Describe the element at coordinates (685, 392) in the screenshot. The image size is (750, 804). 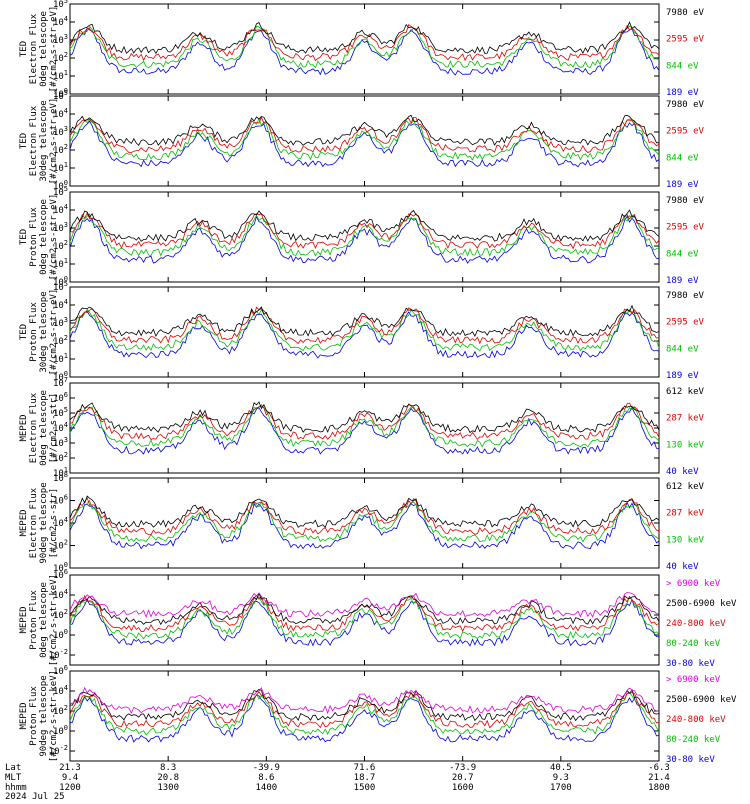
I see `legend-item: 612 keV` at that location.